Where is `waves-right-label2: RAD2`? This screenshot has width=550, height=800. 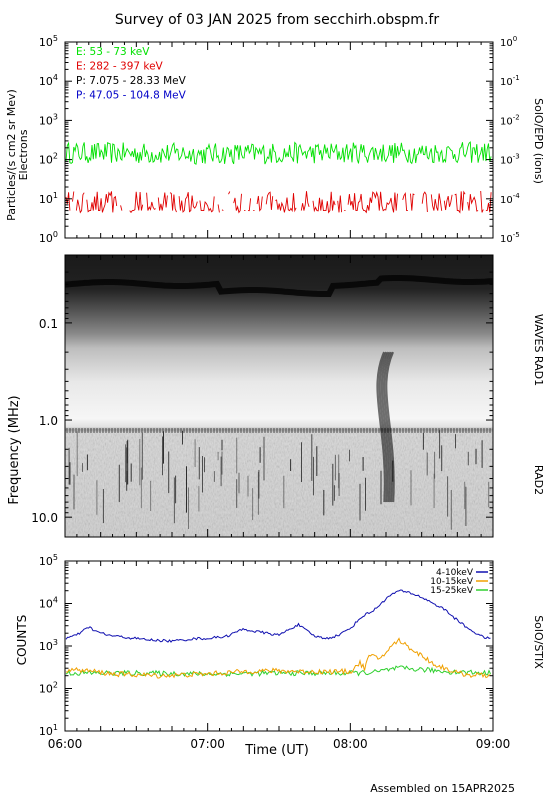
waves-right-label2: RAD2 is located at coordinates (538, 480).